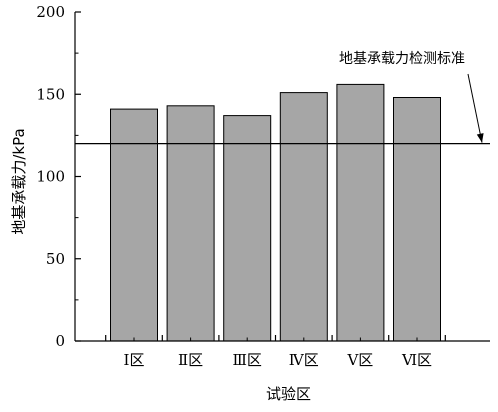 The image size is (498, 412). What do you see at coordinates (19, 181) in the screenshot?
I see `y-axis-title: 地基承载力/kPa` at bounding box center [19, 181].